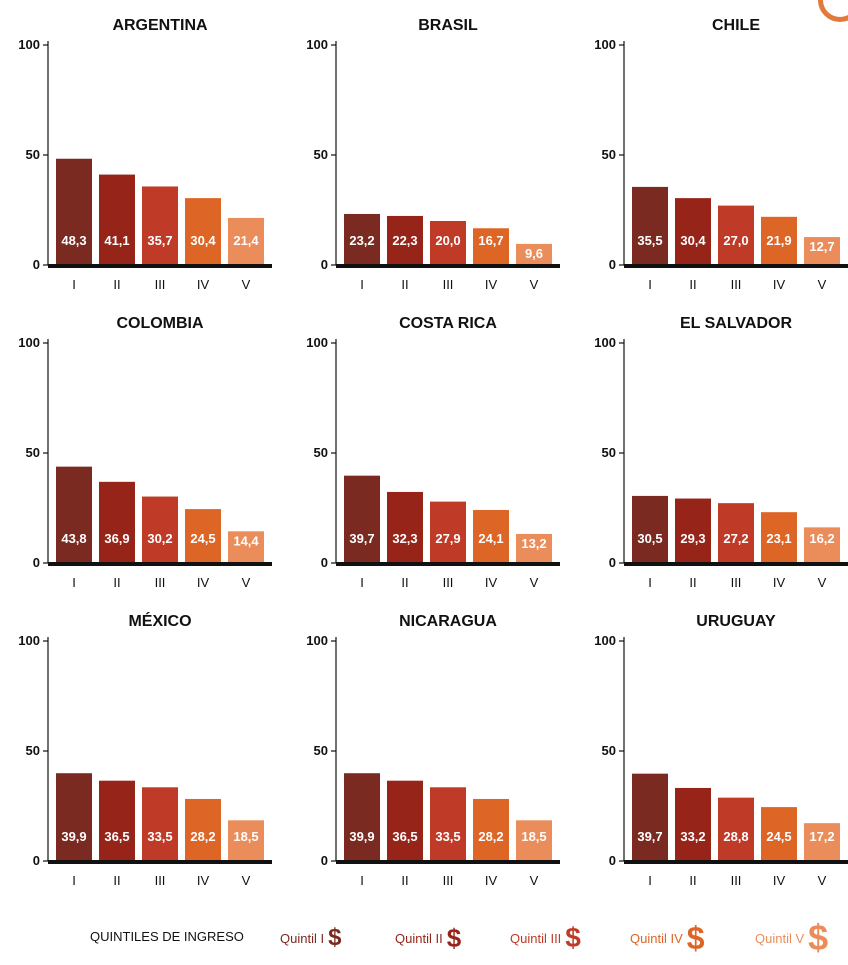  What do you see at coordinates (433, 154) in the screenshot?
I see `bar-chart: BRASIL 0 50 100 23,2 I 22,3 II 20,0 III 16,7 IV 9,6 V` at bounding box center [433, 154].